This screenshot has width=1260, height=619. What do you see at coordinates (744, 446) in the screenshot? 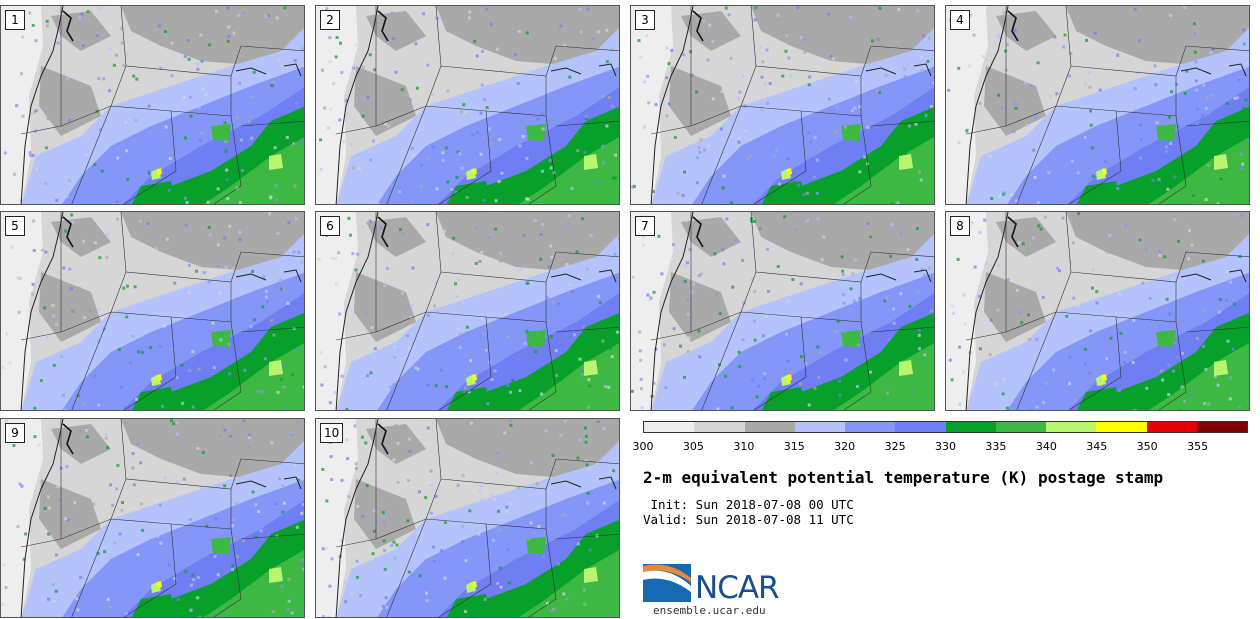
I see `colorbar-tick-label: 310` at bounding box center [744, 446].